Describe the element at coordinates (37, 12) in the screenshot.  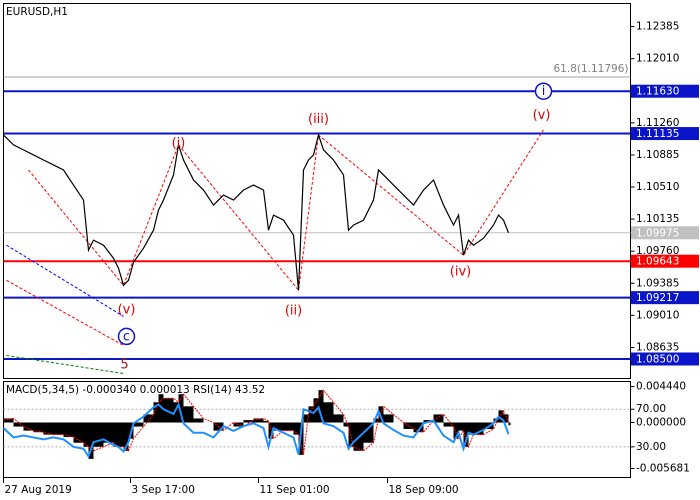
I see `chart-title: EURUSD,H1` at that location.